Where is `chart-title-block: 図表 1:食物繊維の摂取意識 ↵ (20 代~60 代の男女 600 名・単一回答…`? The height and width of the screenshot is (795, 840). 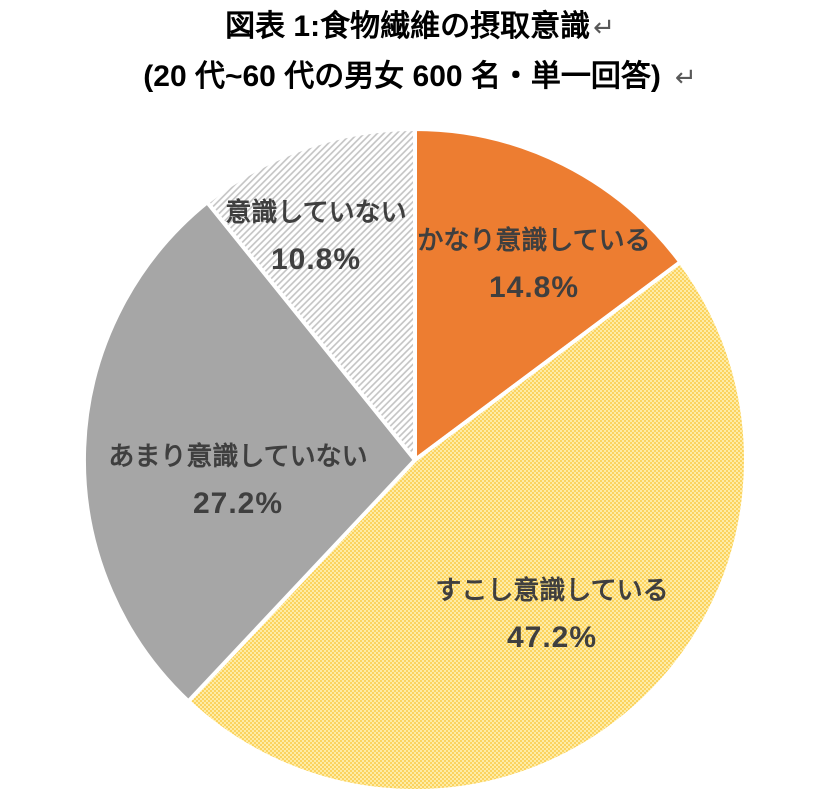
chart-title-block: 図表 1:食物繊維の摂取意識 ↵ (20 代~60 代の男女 600 名・単一回答… is located at coordinates (420, 52).